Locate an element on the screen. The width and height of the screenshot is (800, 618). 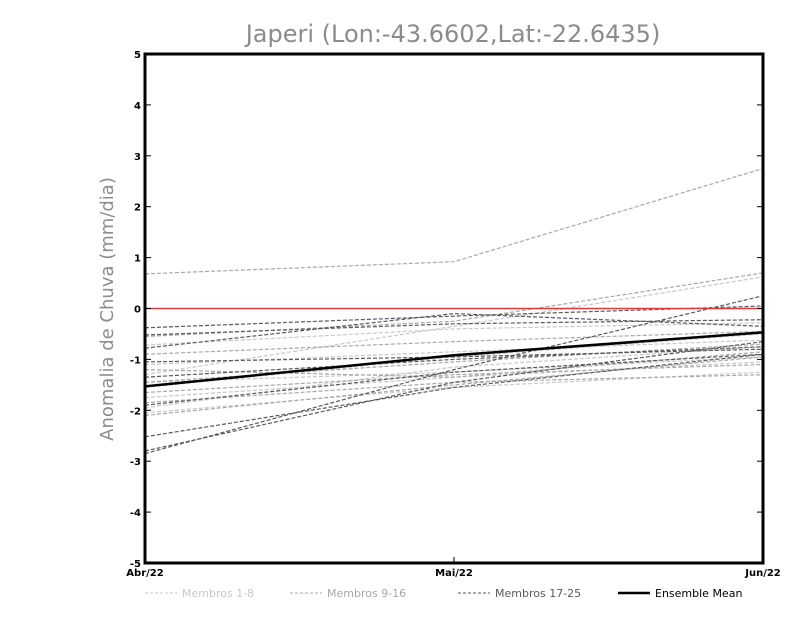
y-tick-label: -4 is located at coordinates (135, 513).